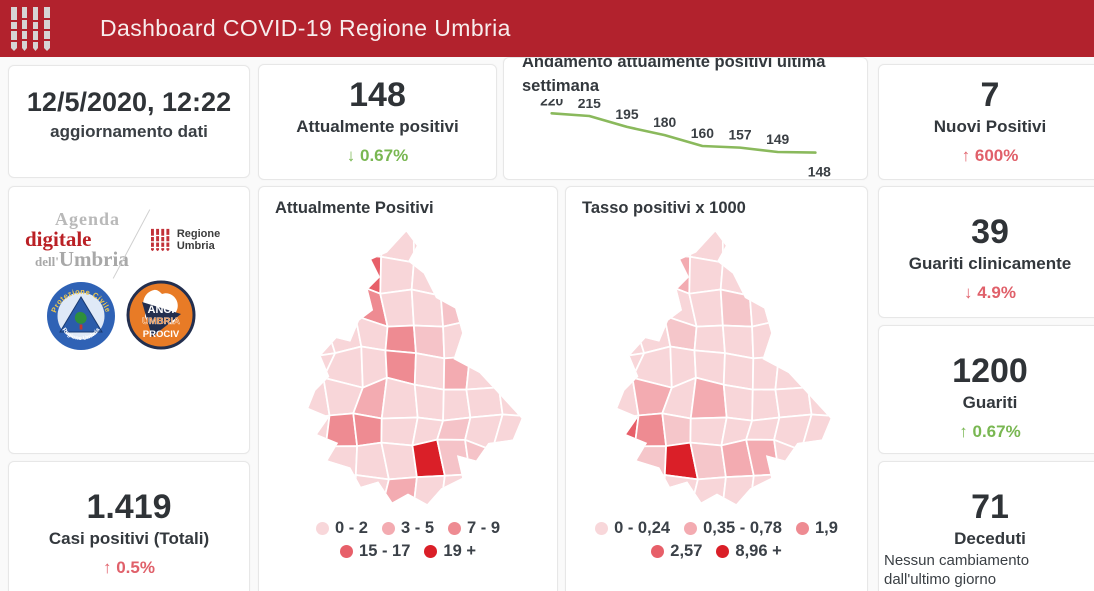 This screenshot has width=1094, height=591. I want to click on legend-item: 8,96 +, so click(749, 551).